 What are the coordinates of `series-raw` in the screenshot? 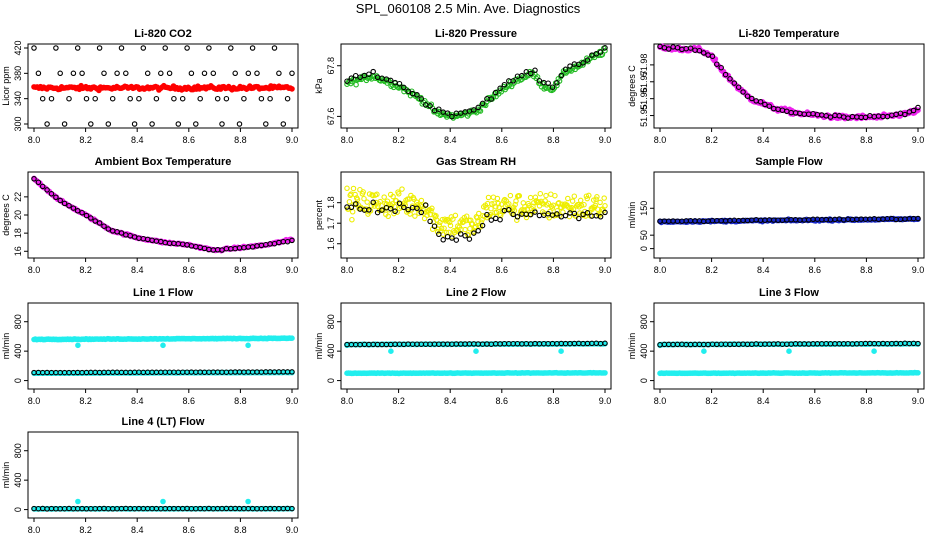 It's located at (476, 82).